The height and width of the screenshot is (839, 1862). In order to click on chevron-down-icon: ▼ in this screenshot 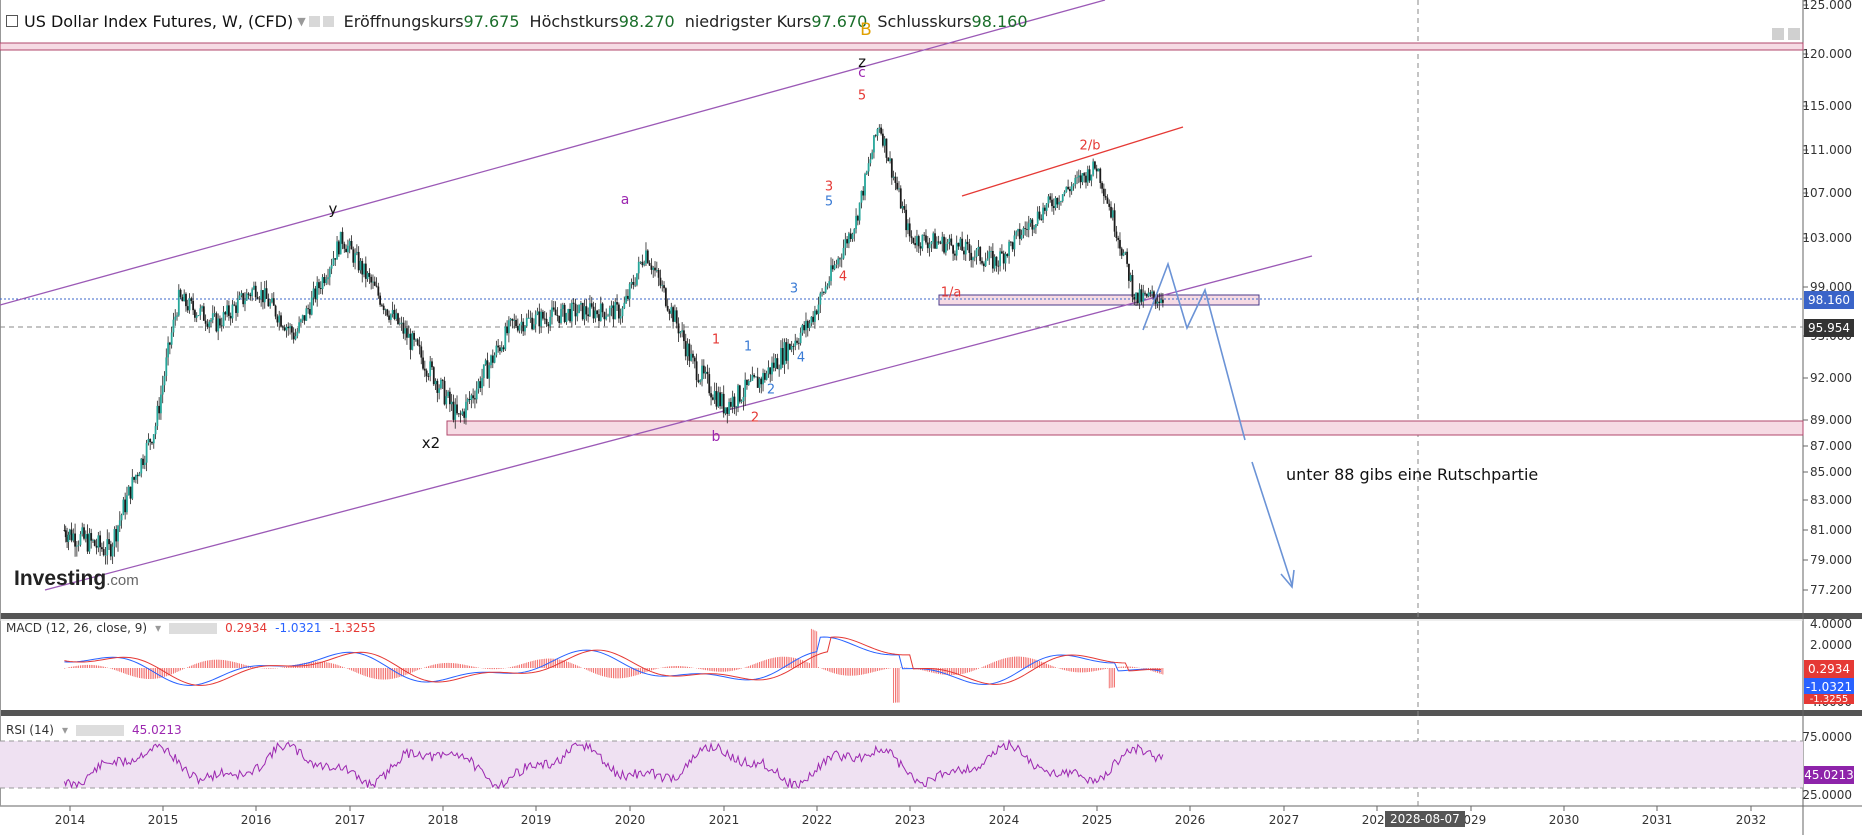, I will do `click(301, 21)`.